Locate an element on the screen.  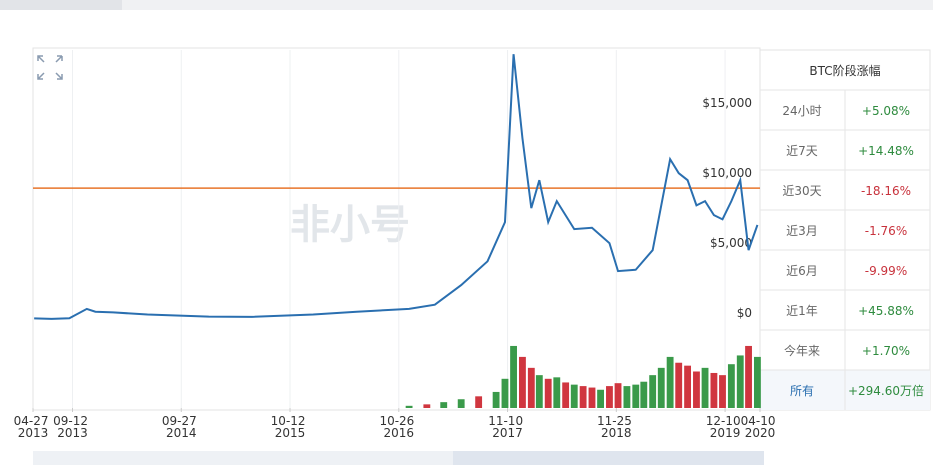
tab-bar is located at coordinates (466, 5).